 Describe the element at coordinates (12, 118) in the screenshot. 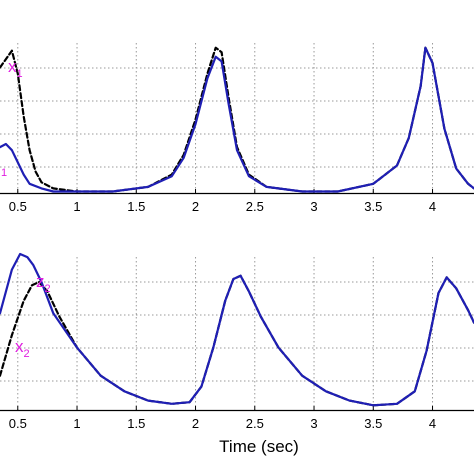

I see `top-annotations: x1 1` at that location.